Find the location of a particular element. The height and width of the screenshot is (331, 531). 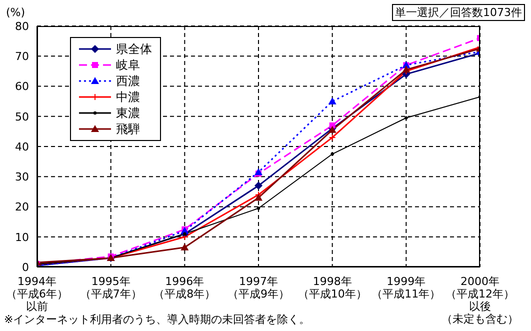

legend-label: 県全体 is located at coordinates (134, 49).